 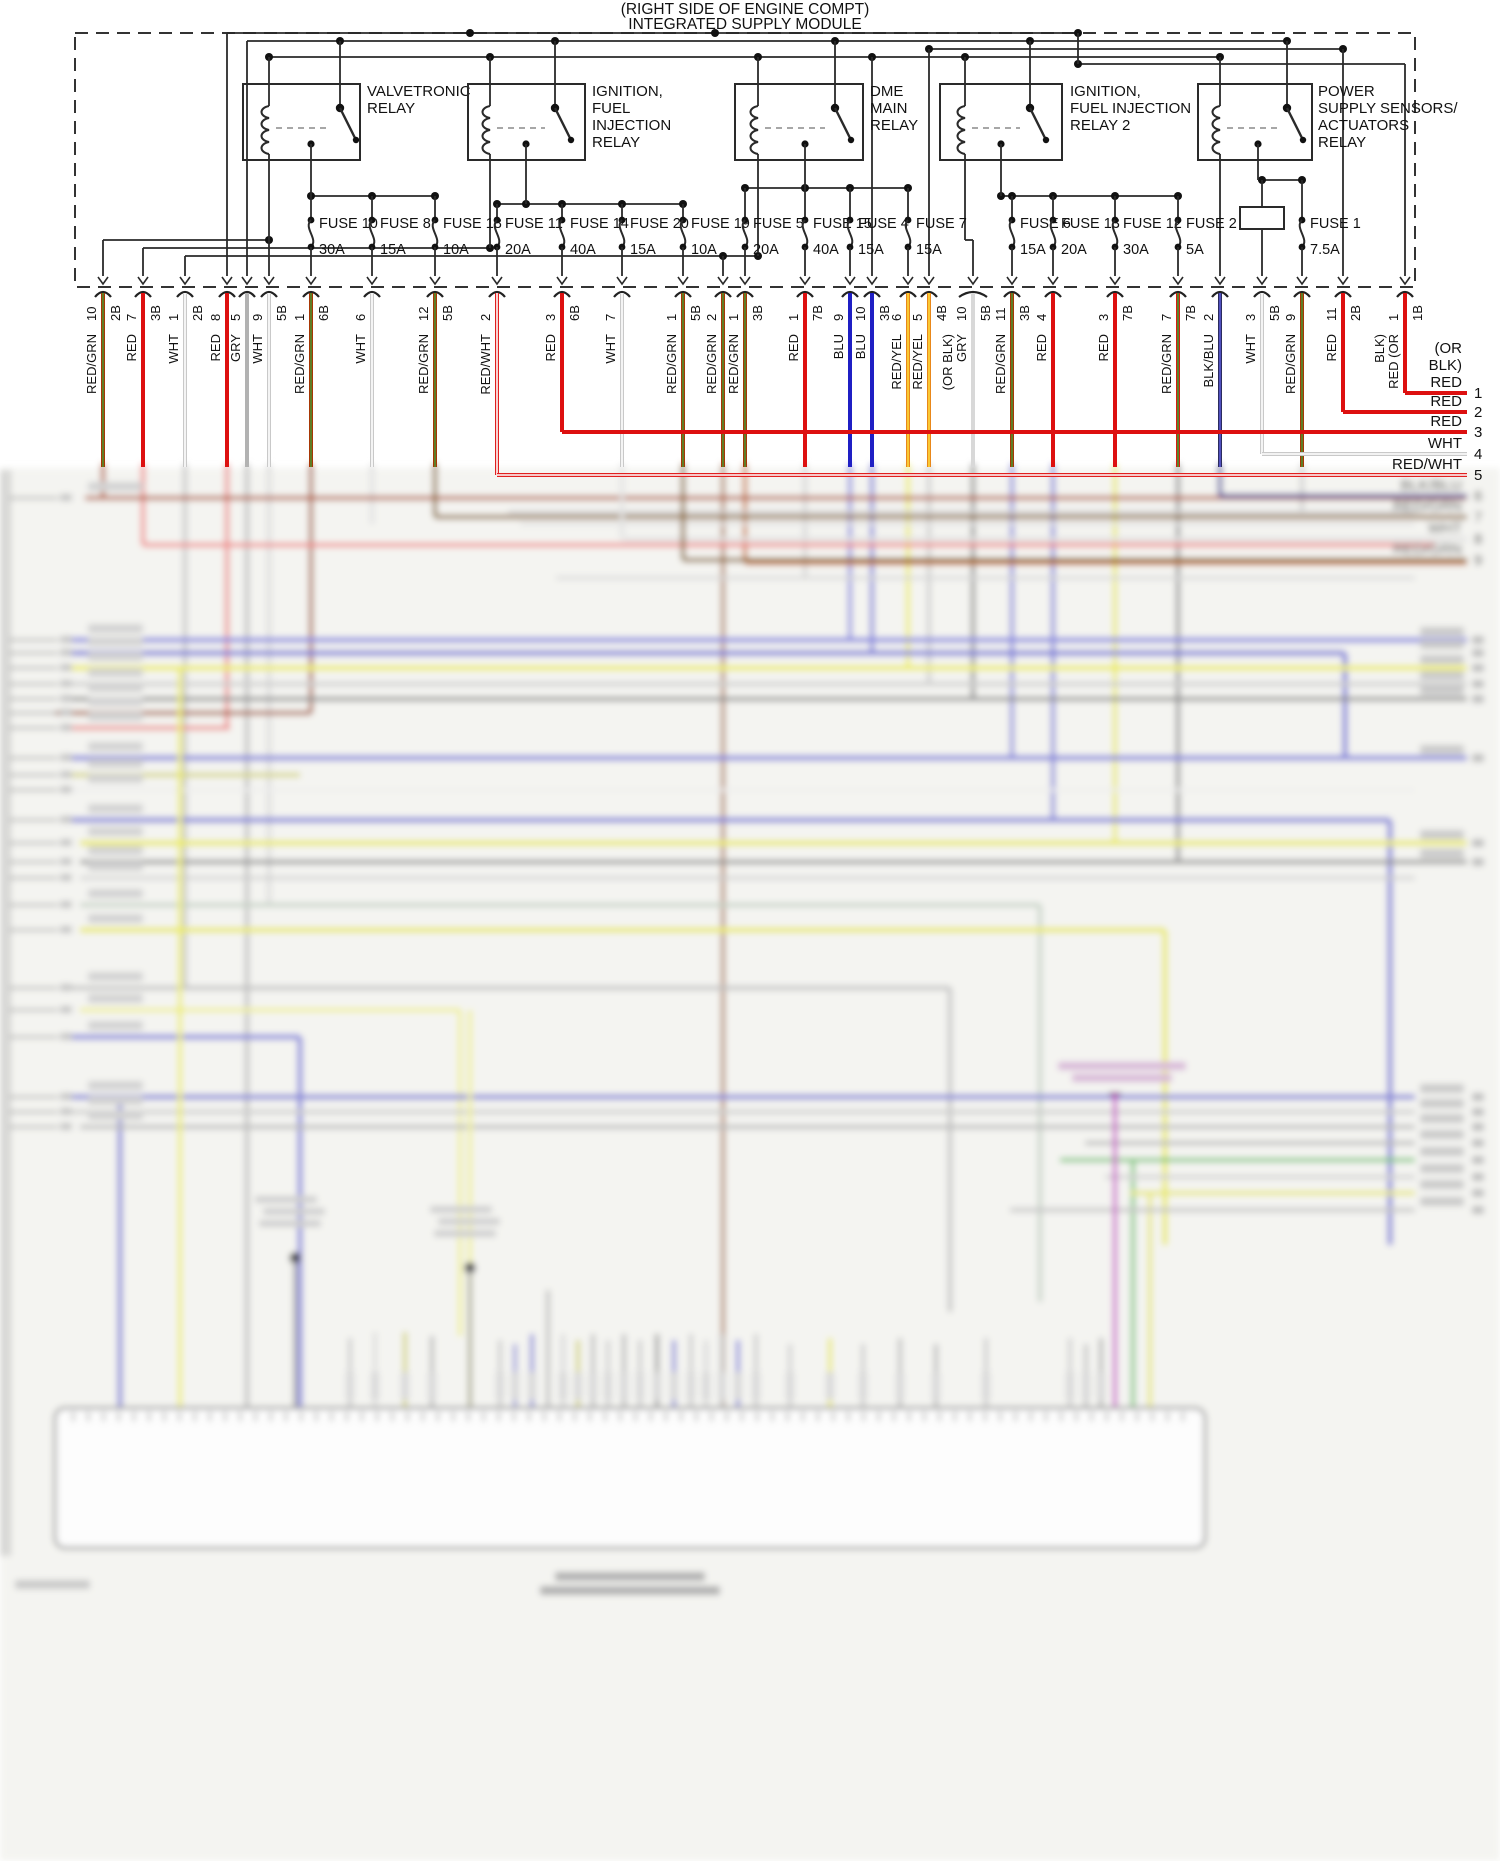 I want to click on svg-text: 10, so click(x=860, y=314).